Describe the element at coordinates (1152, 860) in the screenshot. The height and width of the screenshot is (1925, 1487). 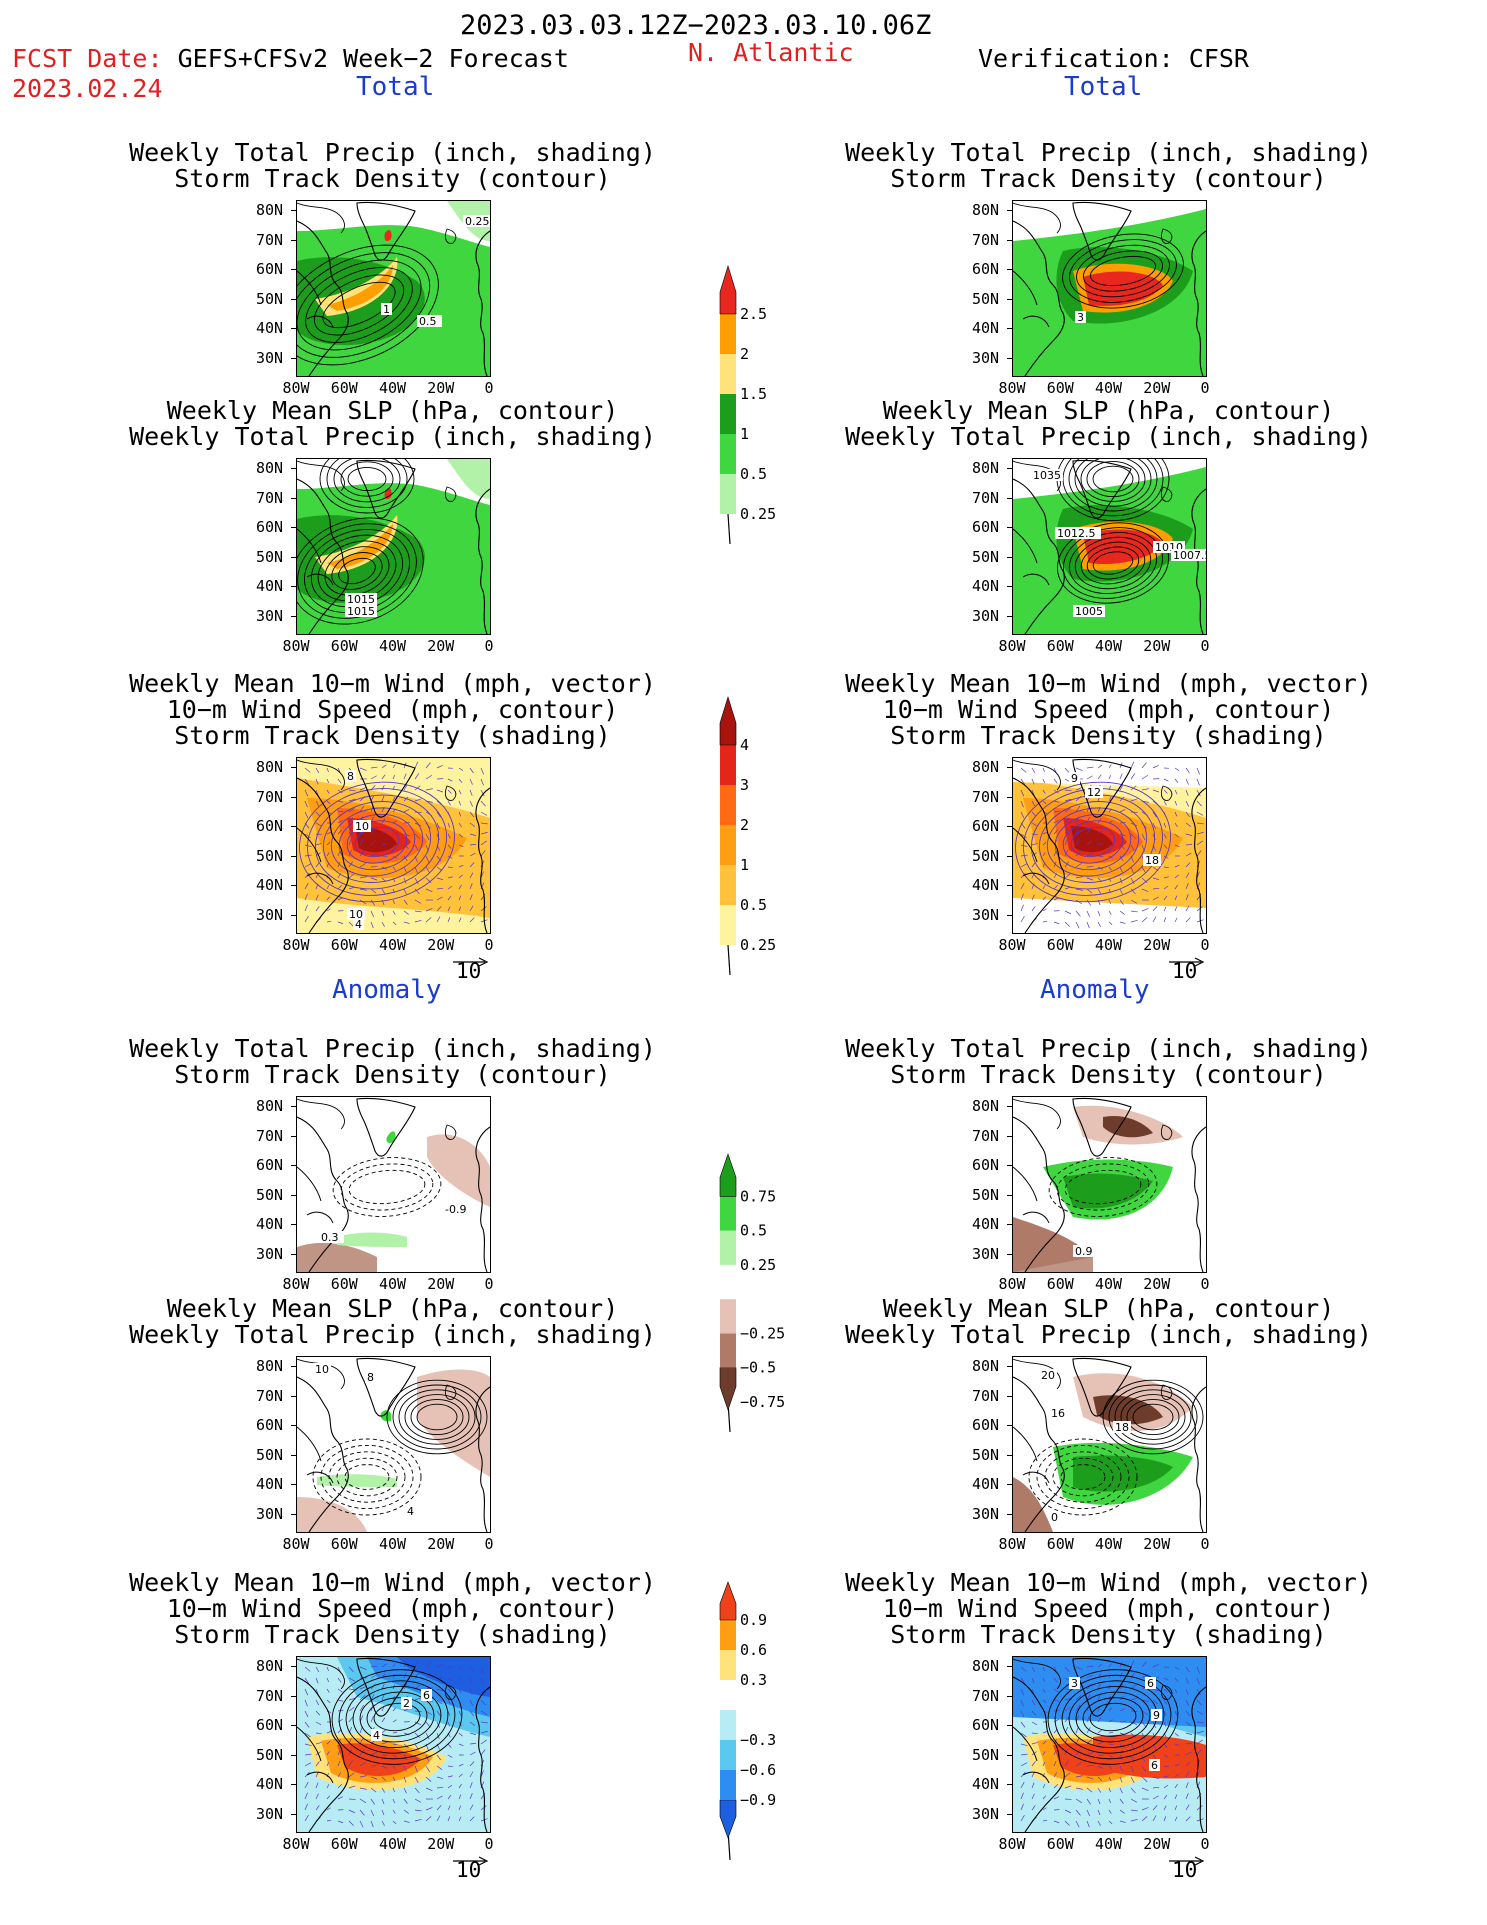
I see `contour-label: 18` at that location.